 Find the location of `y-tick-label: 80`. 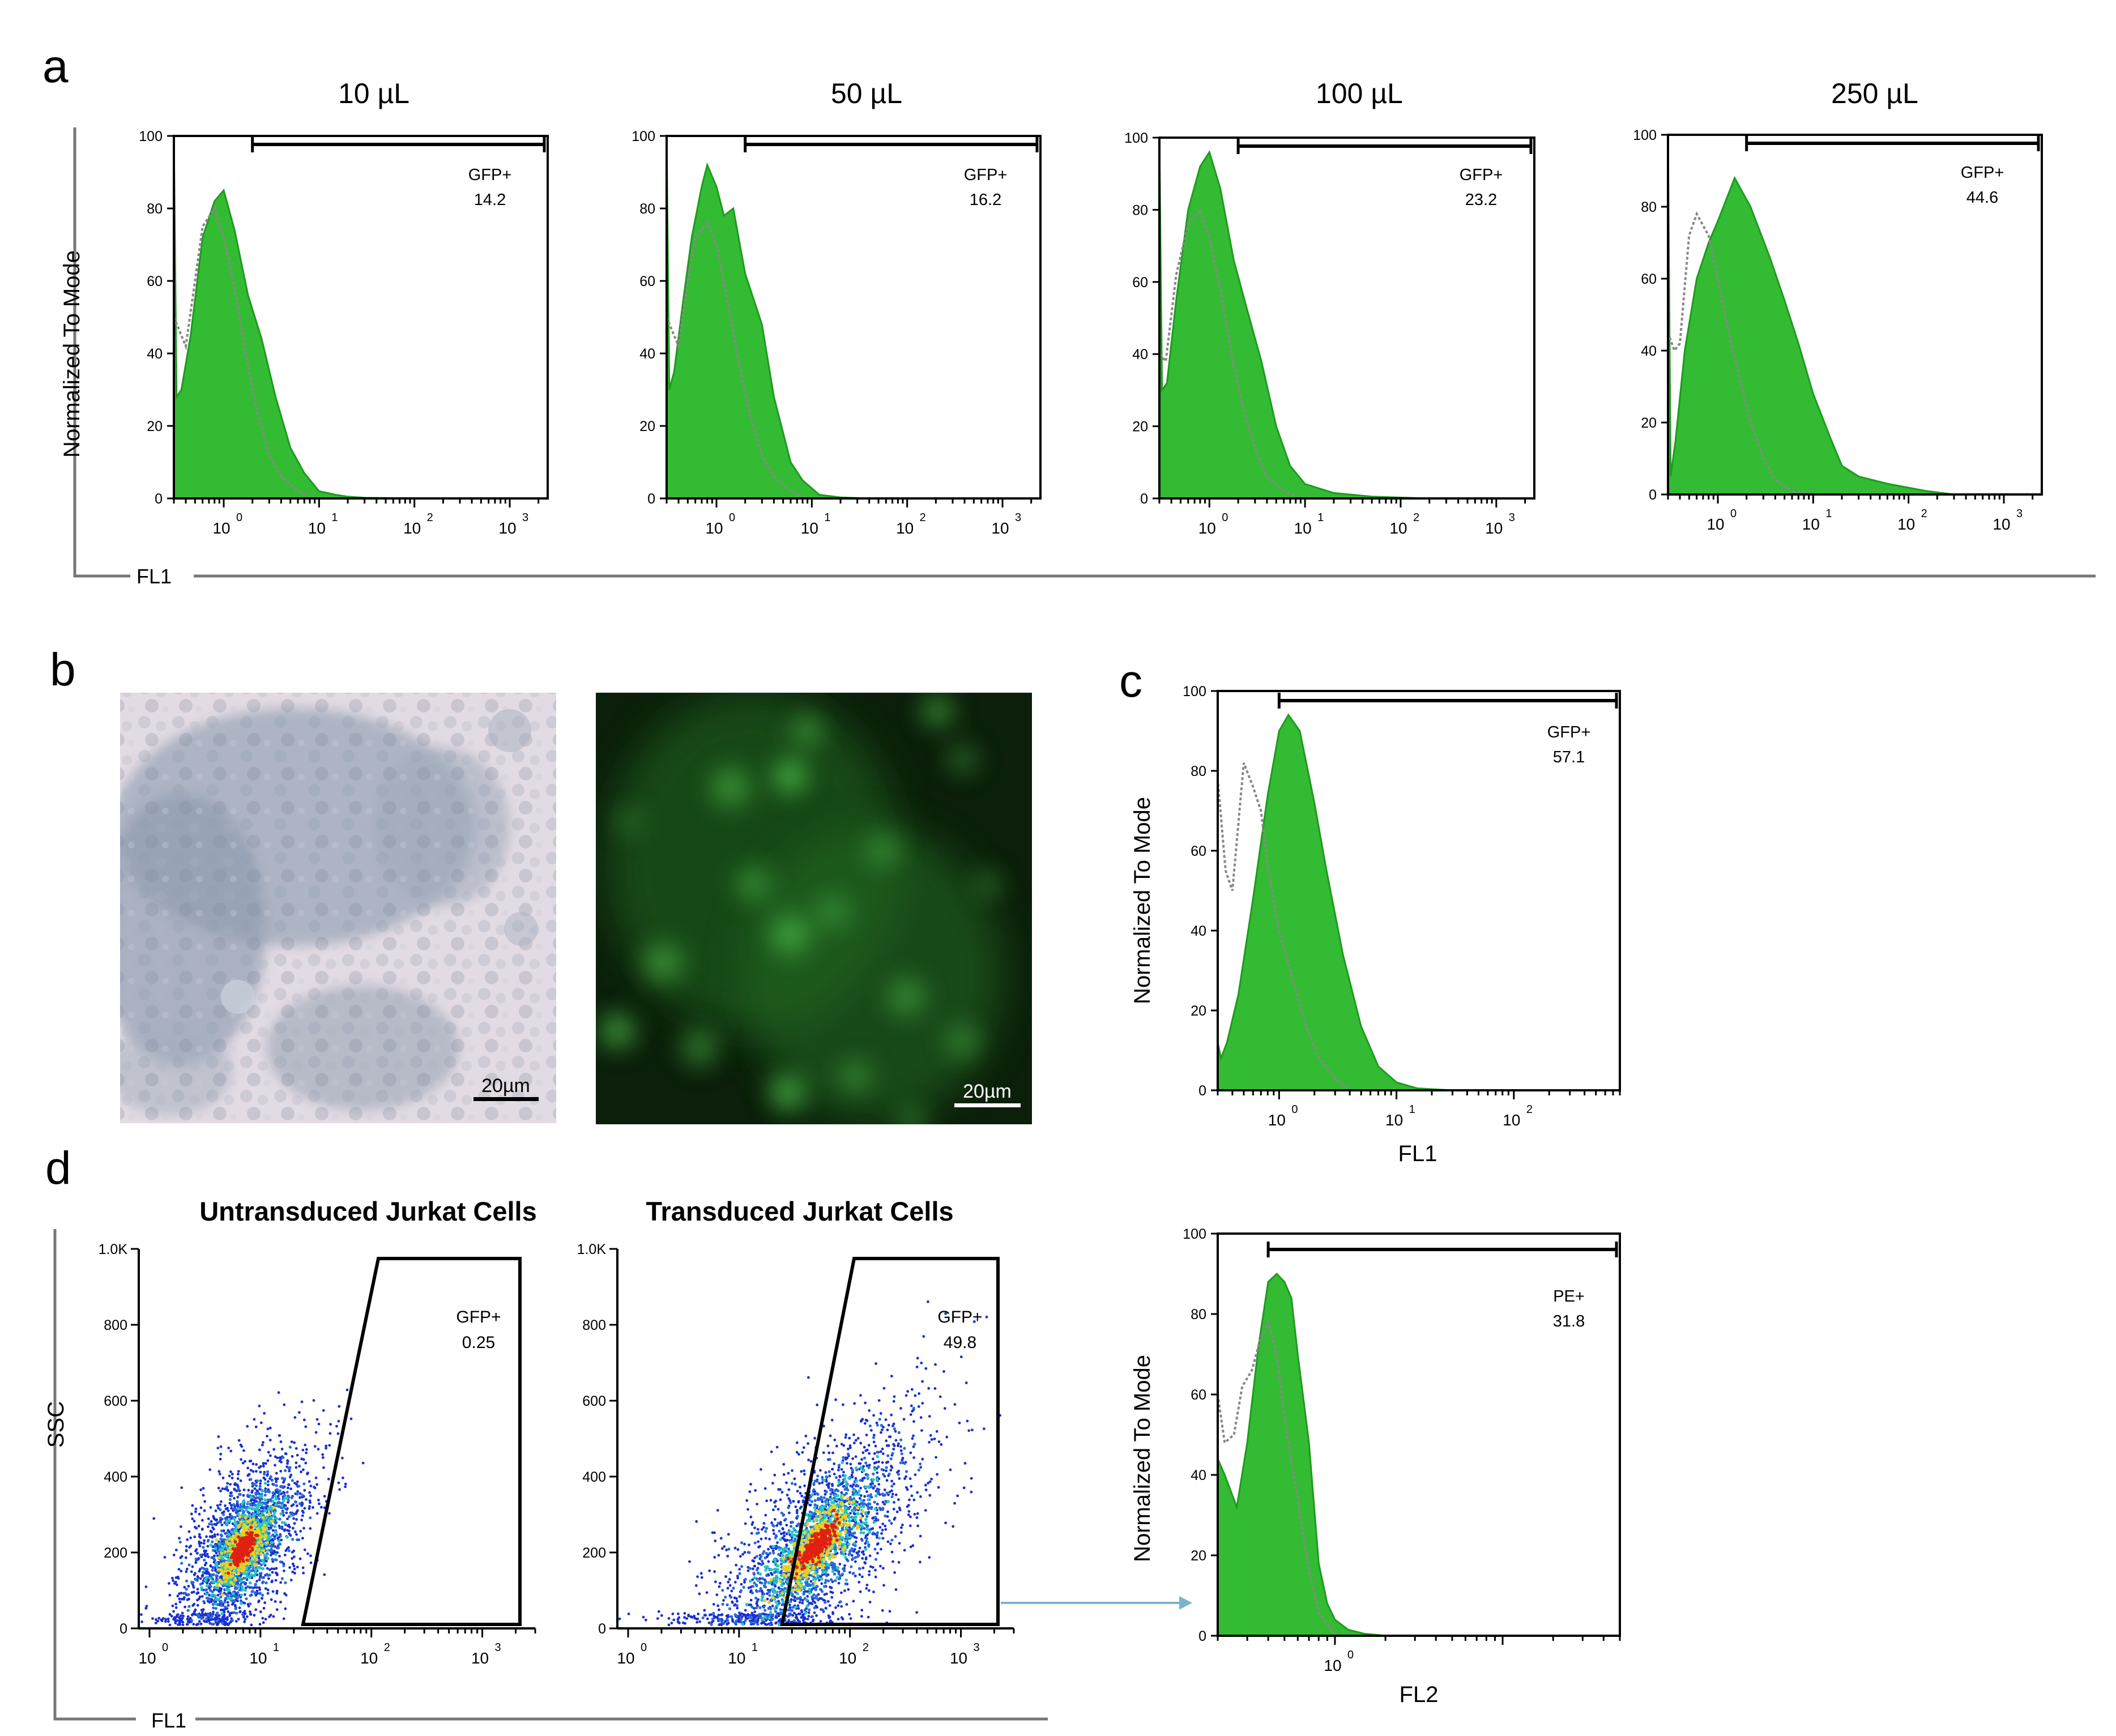

y-tick-label: 80 is located at coordinates (1649, 207).